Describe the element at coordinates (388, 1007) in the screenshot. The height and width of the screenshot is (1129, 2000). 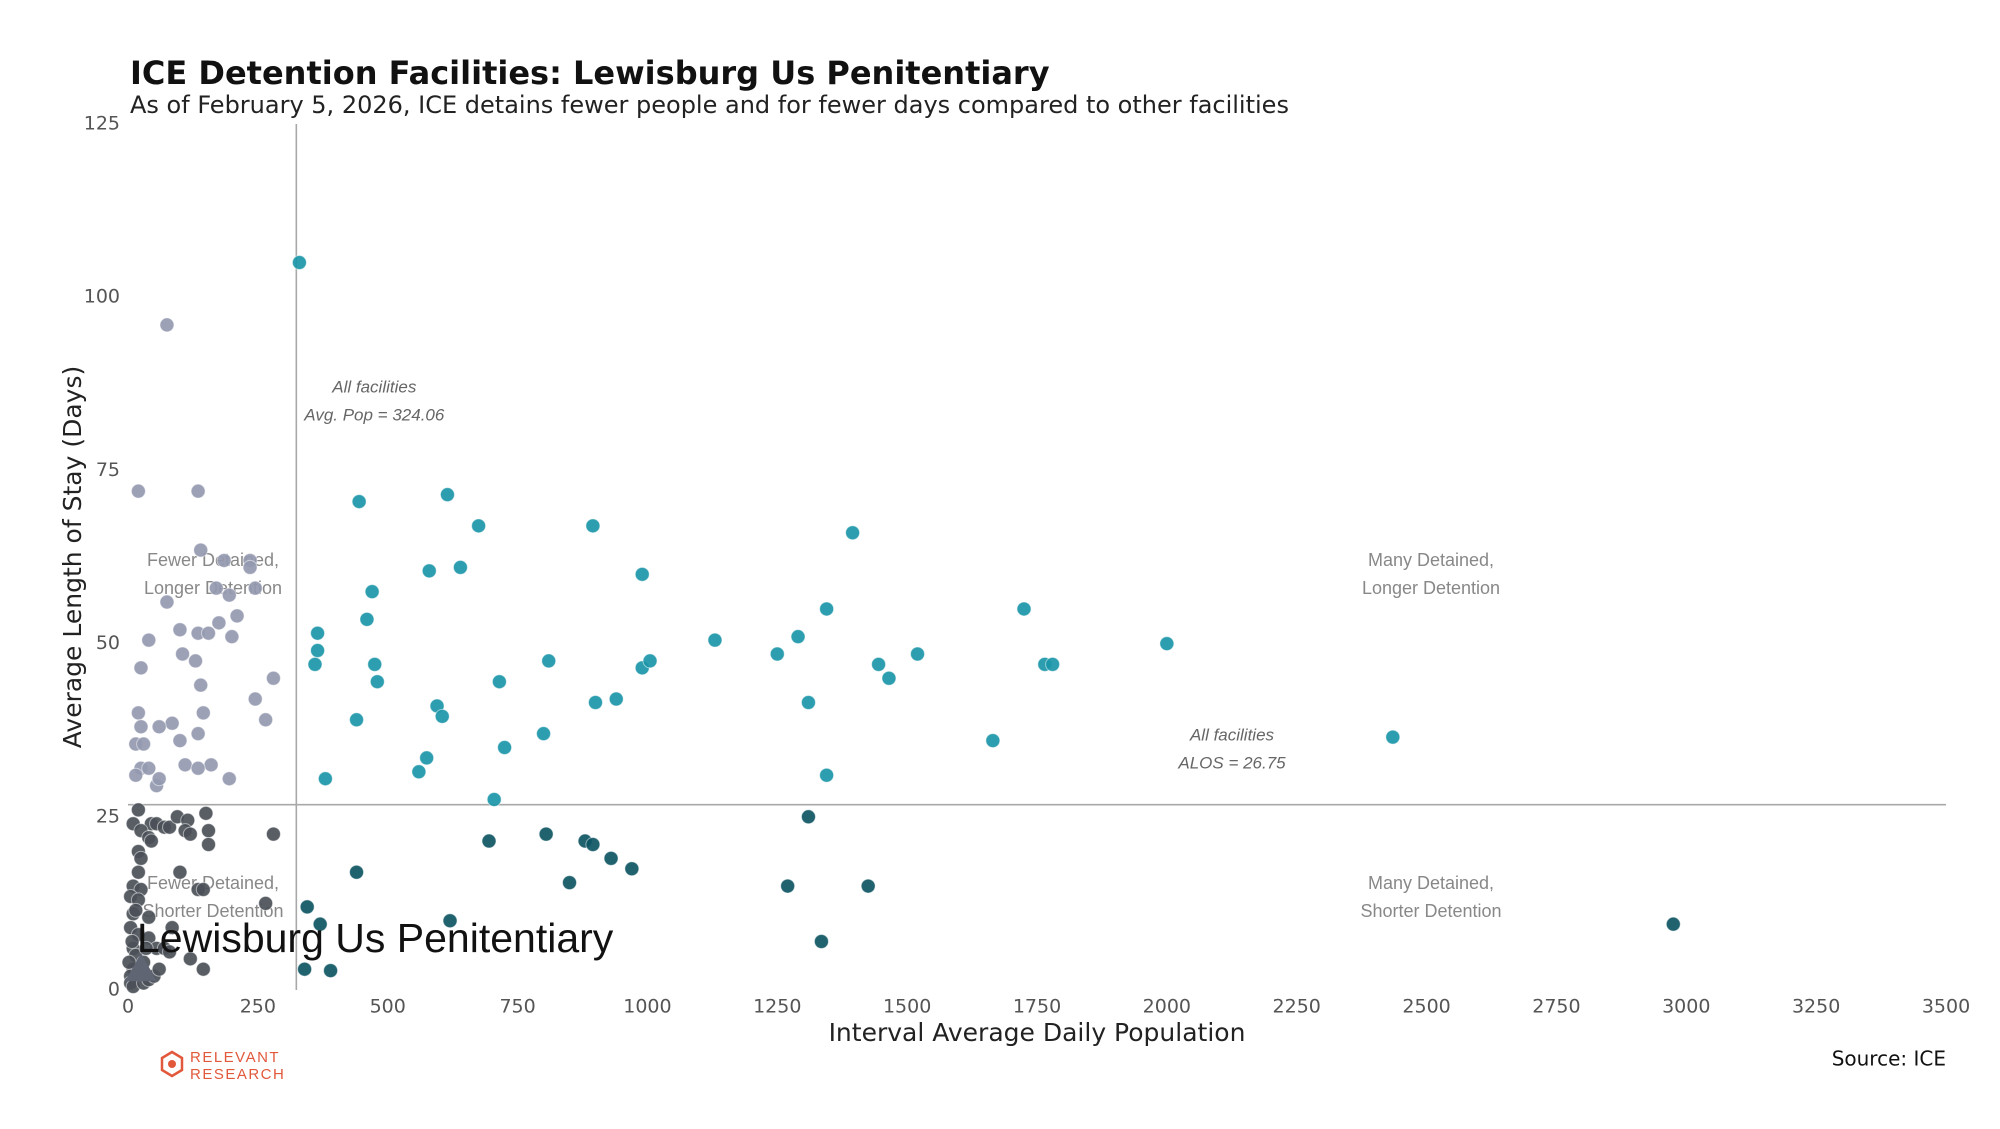
I see `x-tick-label: 500` at that location.